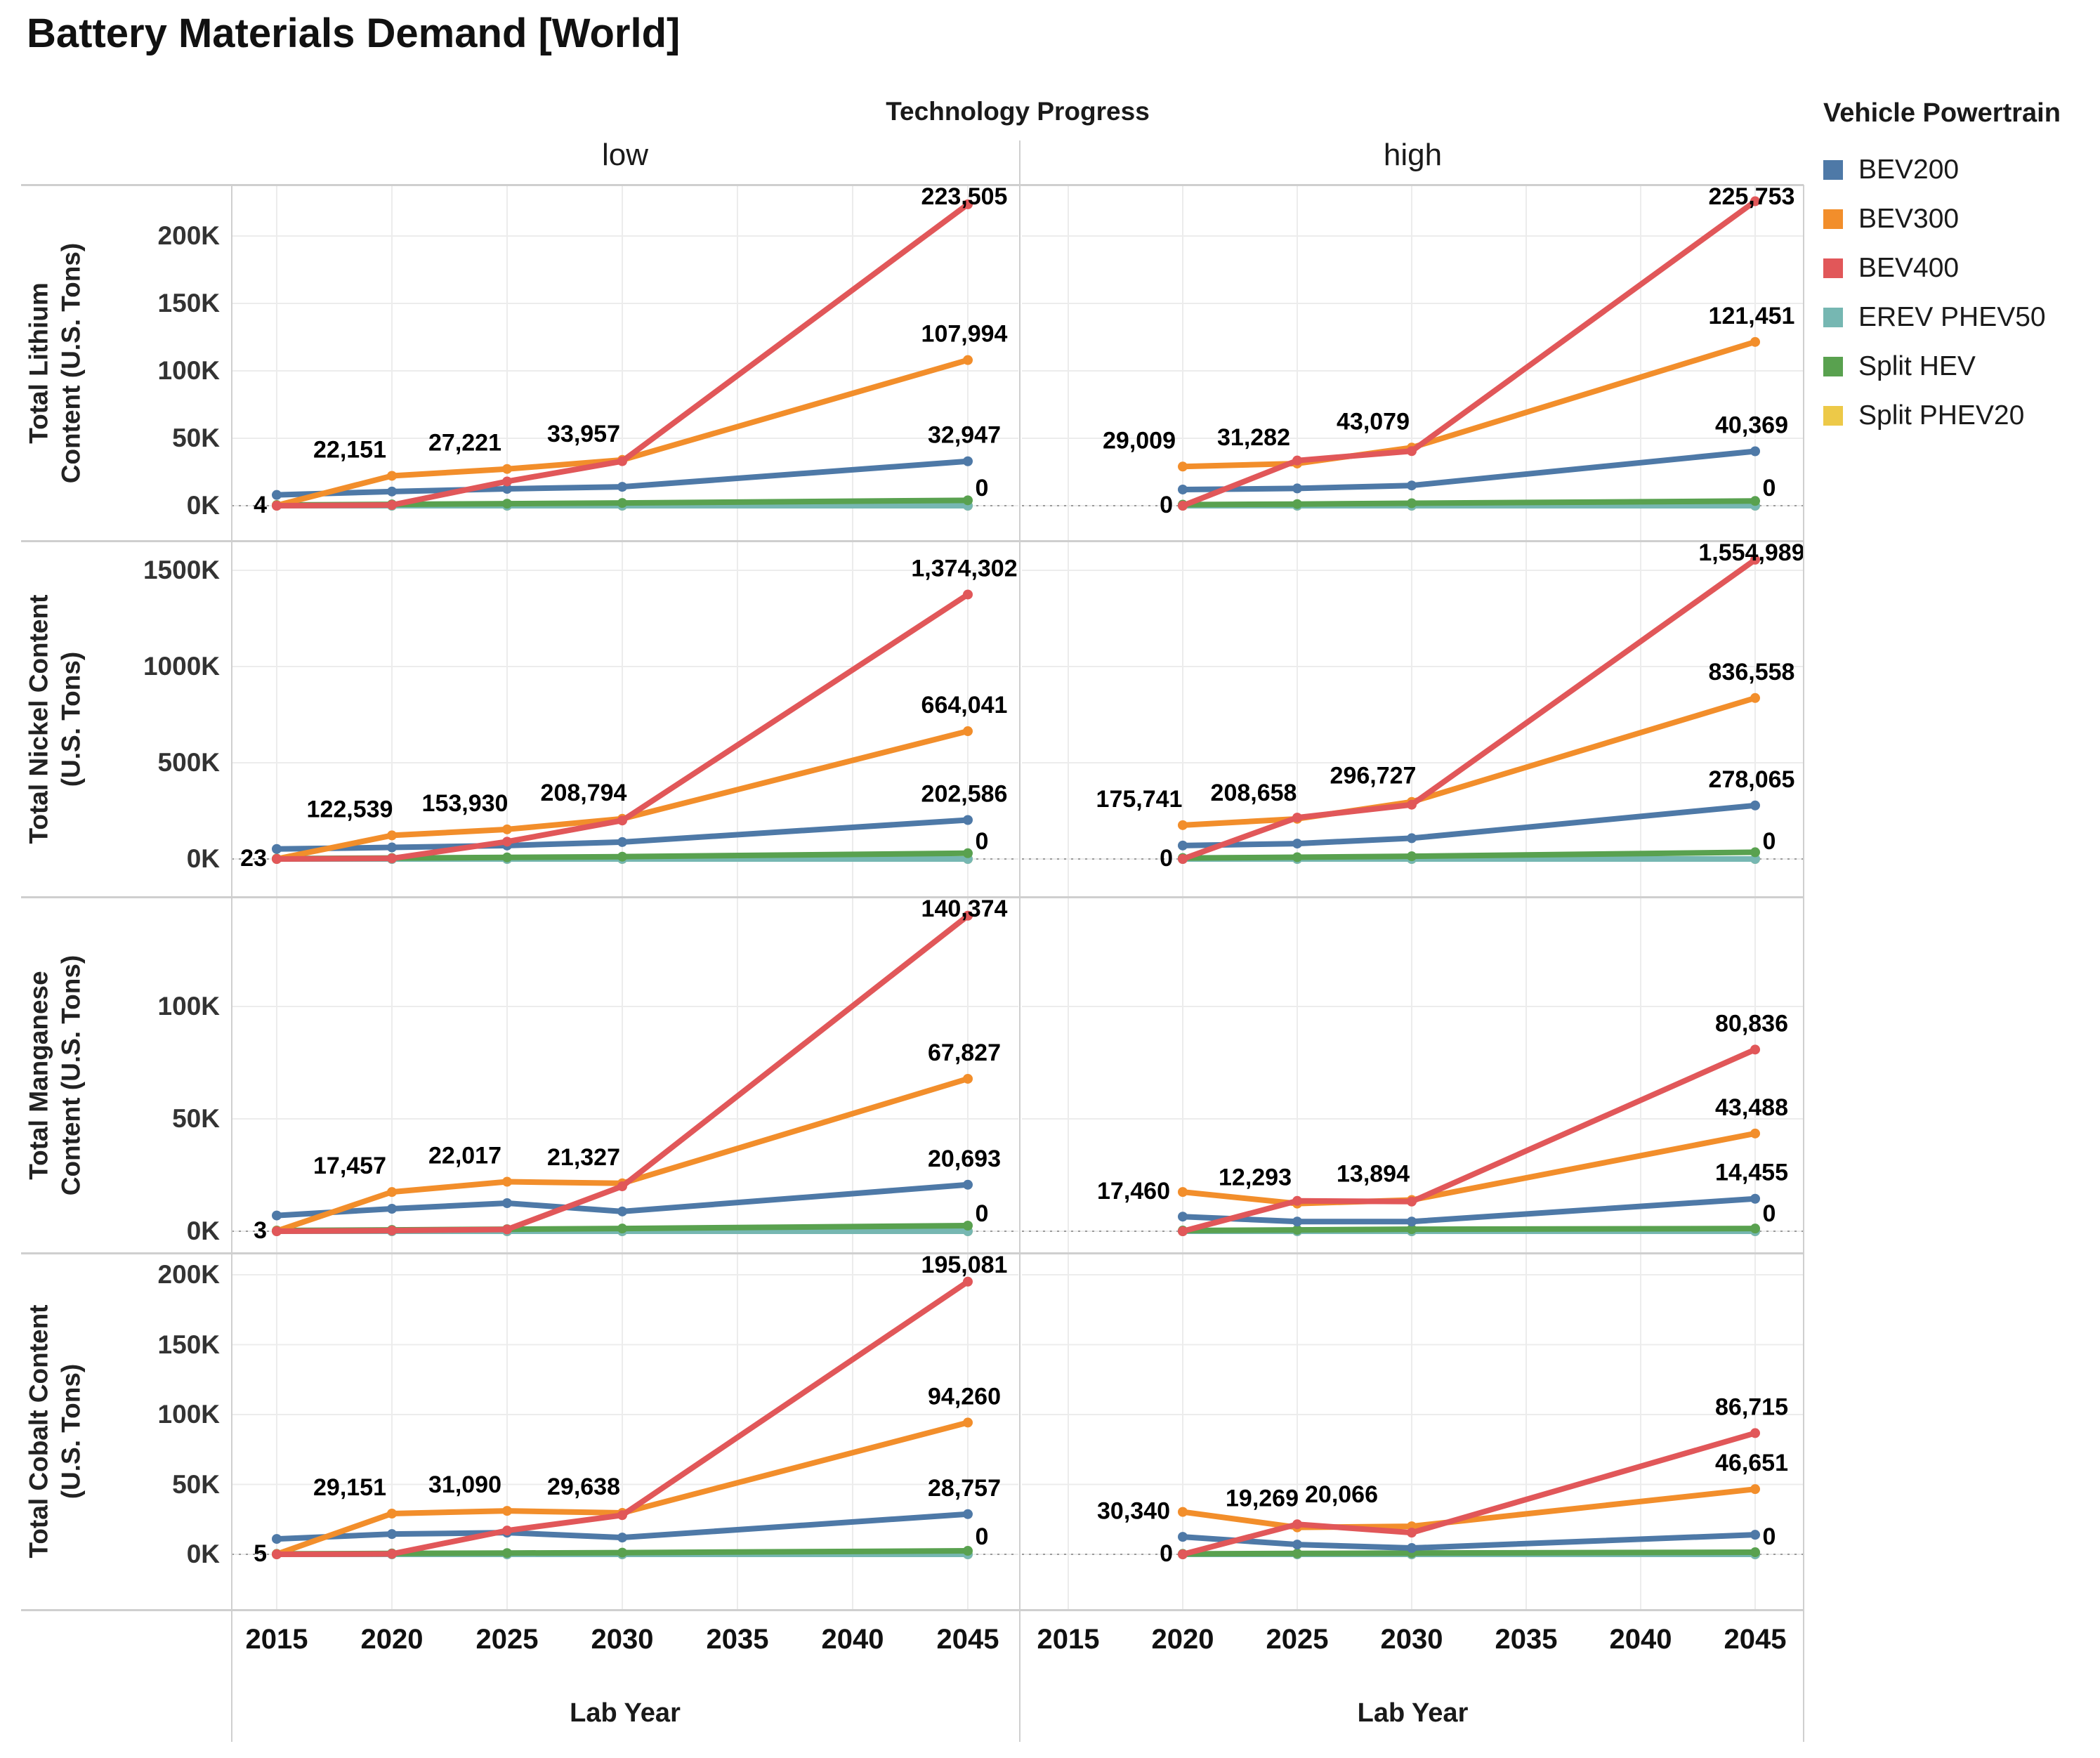  What do you see at coordinates (1833, 318) in the screenshot?
I see `erev-phev50-color-swatch` at bounding box center [1833, 318].